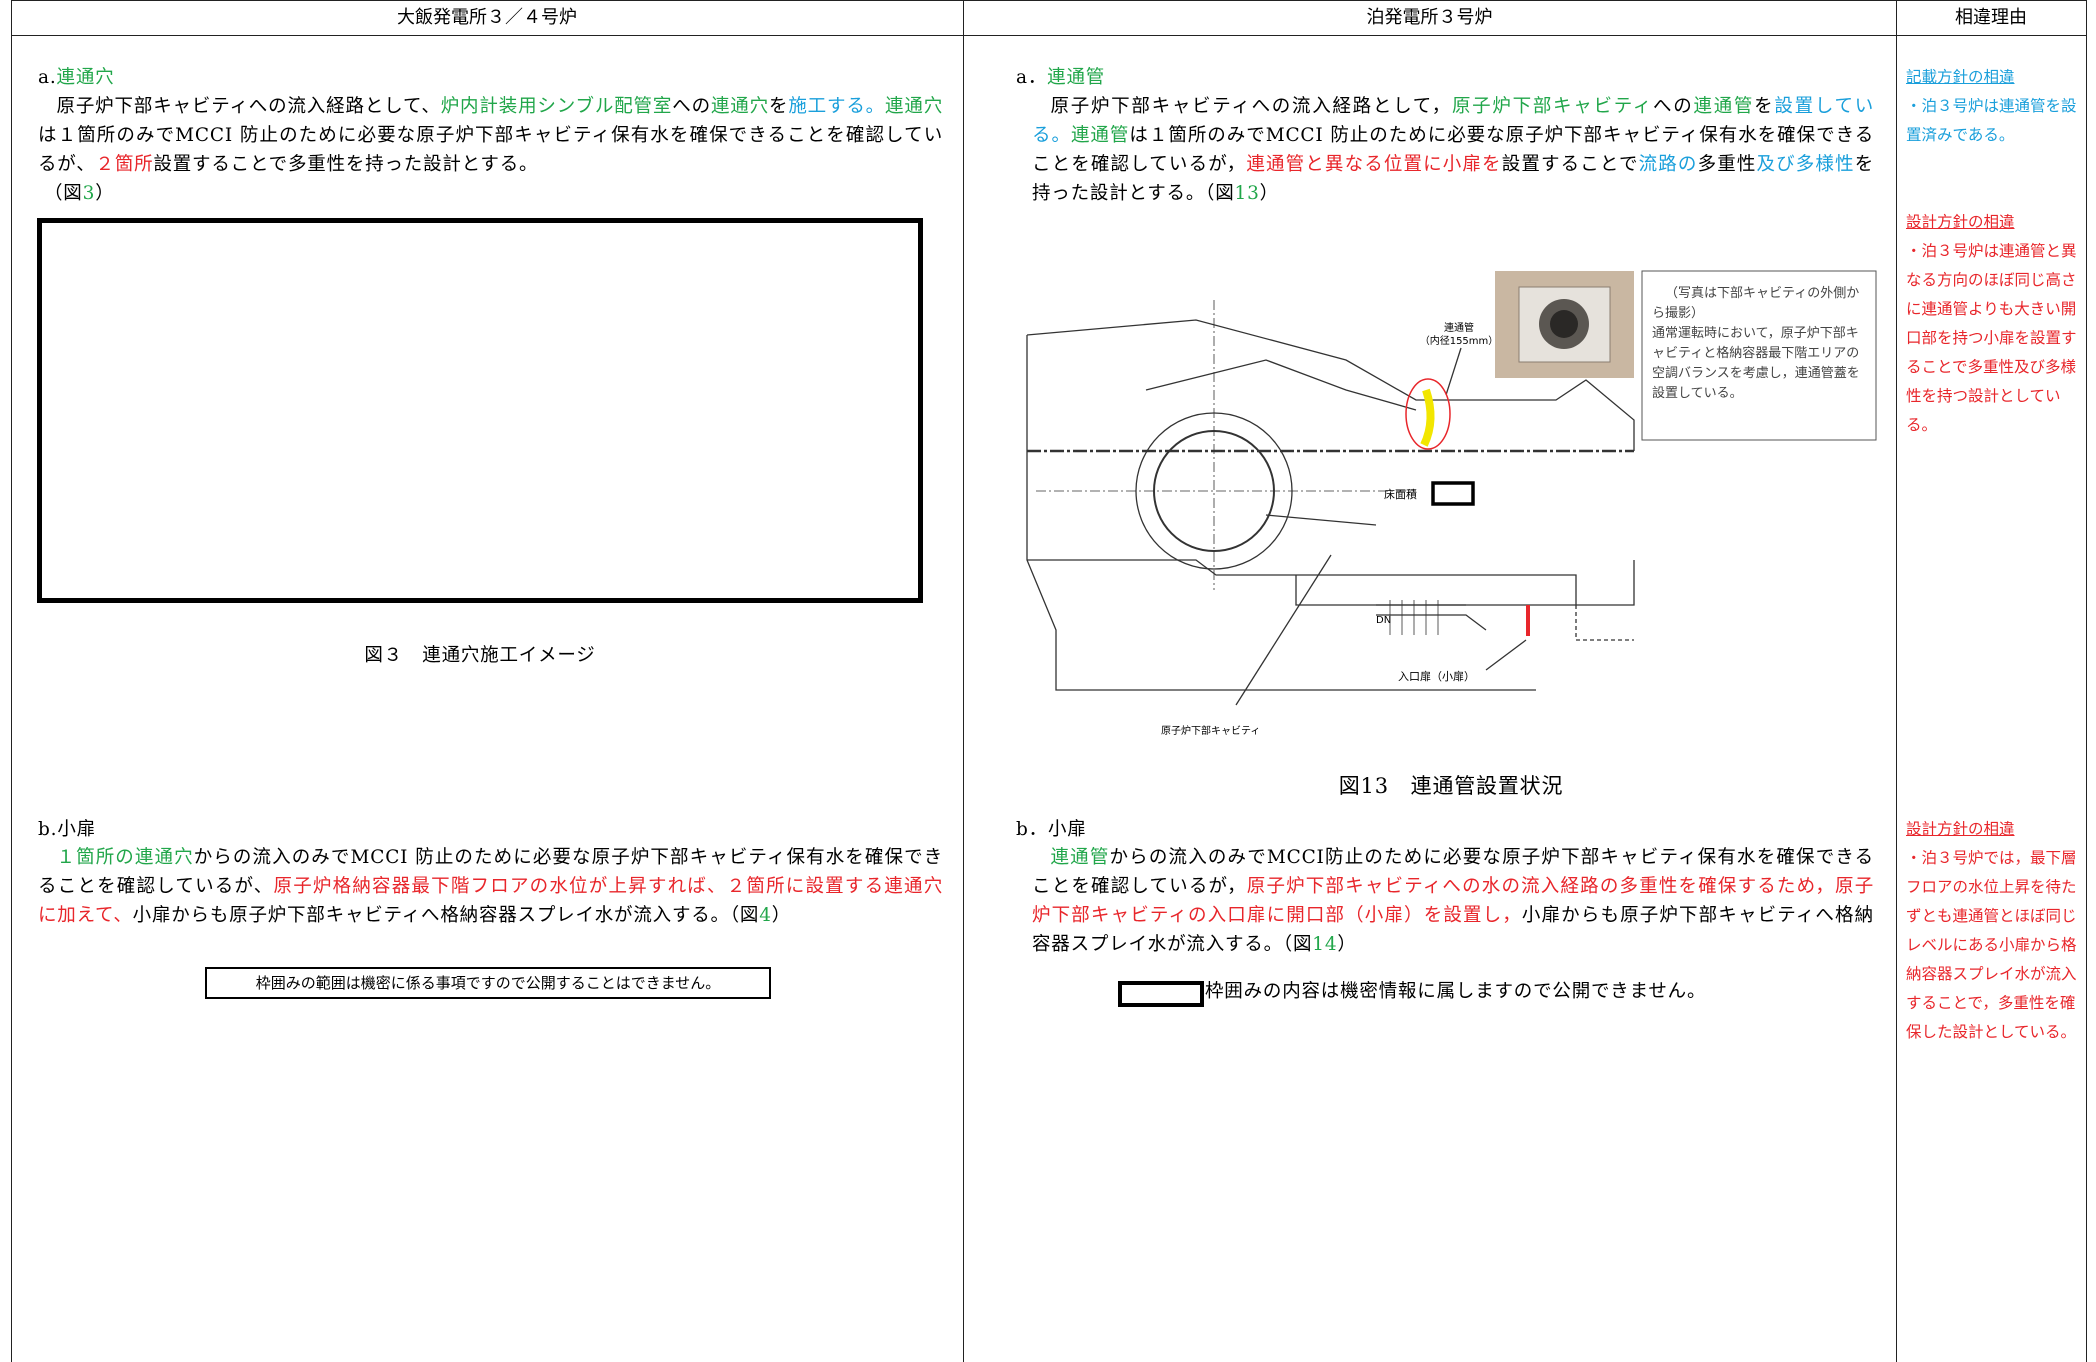 The height and width of the screenshot is (1362, 2096). Describe the element at coordinates (248, 106) in the screenshot. I see `text-run: 原子炉下部キャビティへの流入経路として、` at that location.